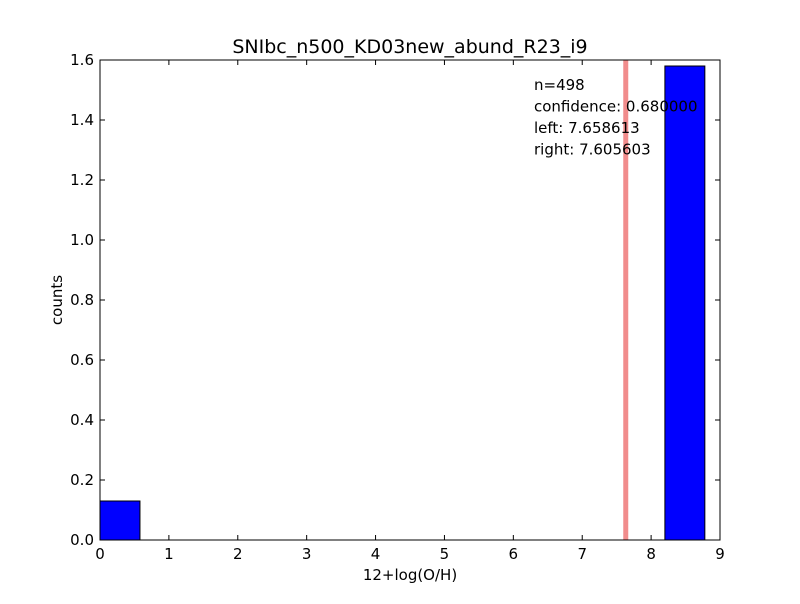 Image resolution: width=800 pixels, height=604 pixels. Describe the element at coordinates (57, 300) in the screenshot. I see `y-axis-label: counts` at that location.